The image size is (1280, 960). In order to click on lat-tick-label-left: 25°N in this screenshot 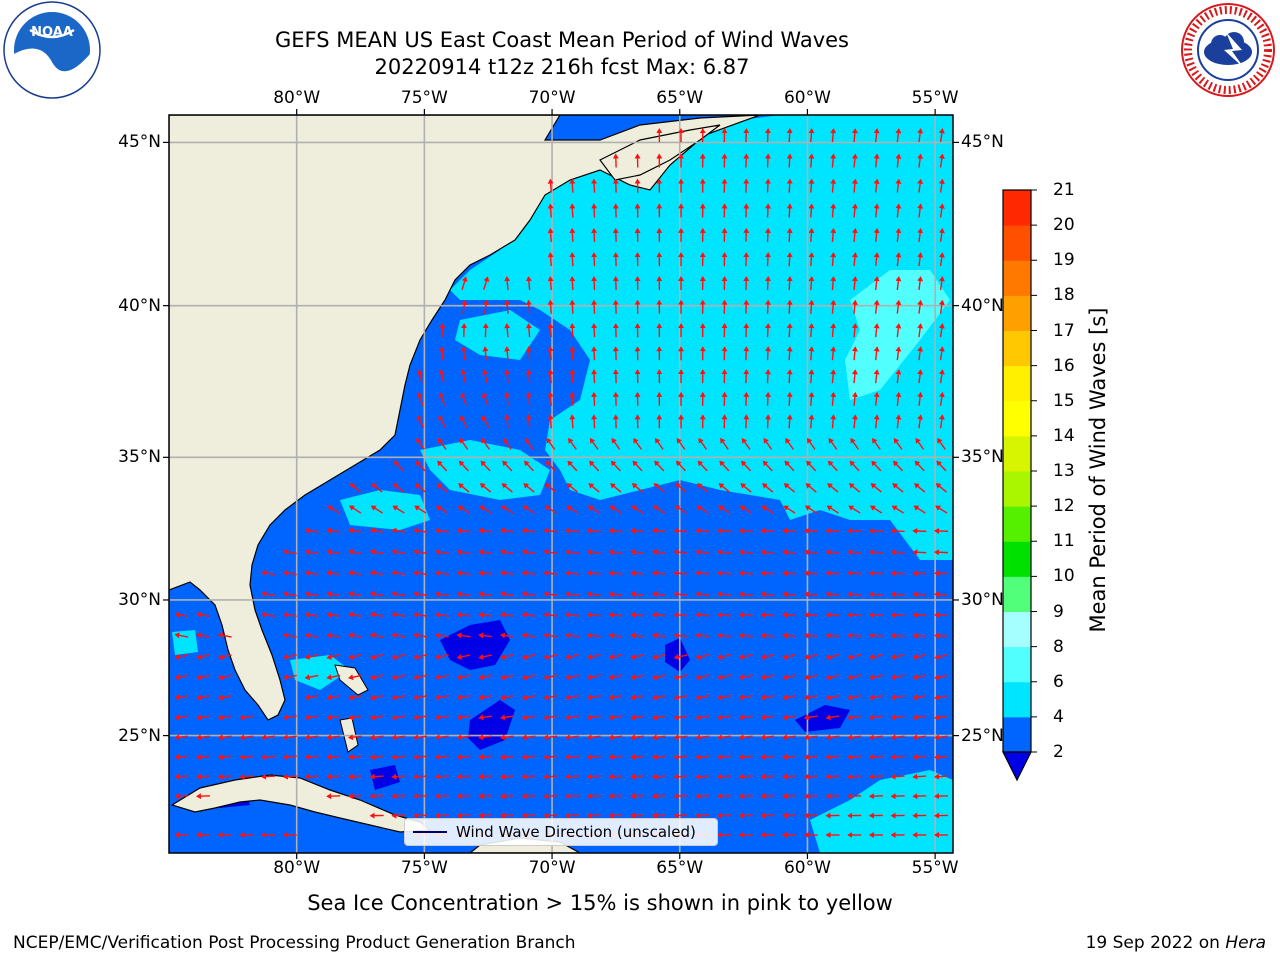, I will do `click(139, 735)`.